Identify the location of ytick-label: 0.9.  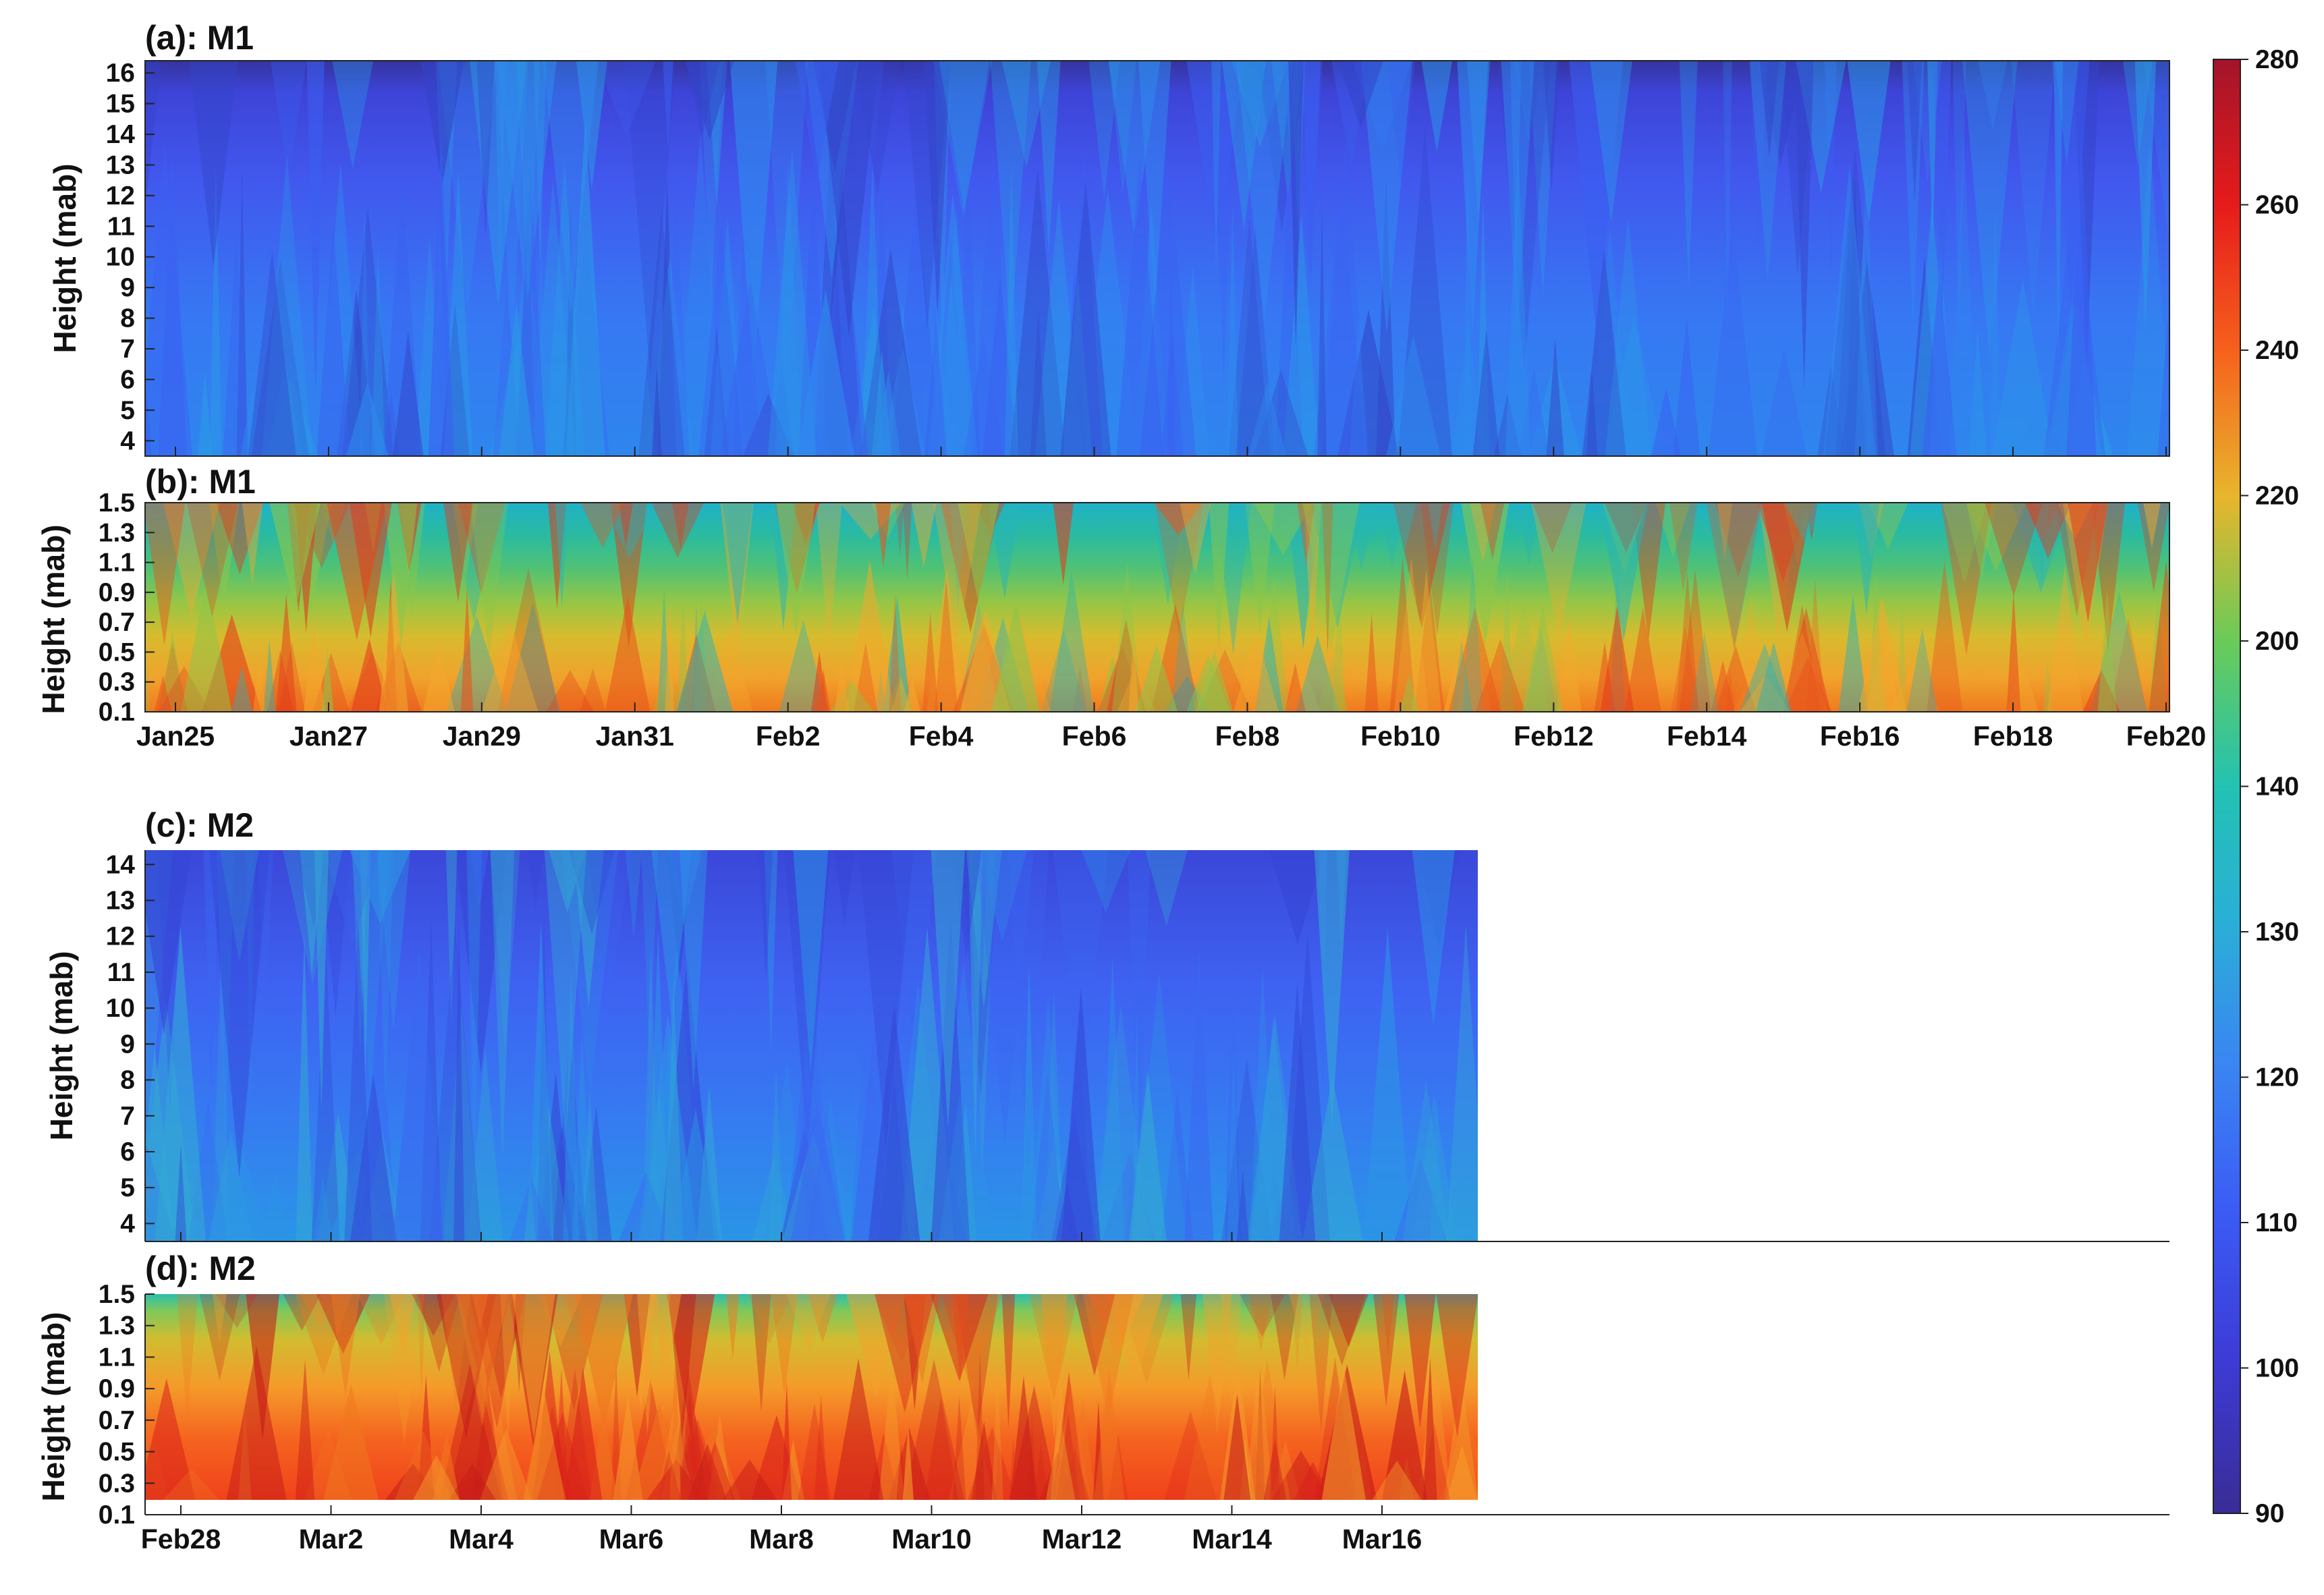
(117, 1388).